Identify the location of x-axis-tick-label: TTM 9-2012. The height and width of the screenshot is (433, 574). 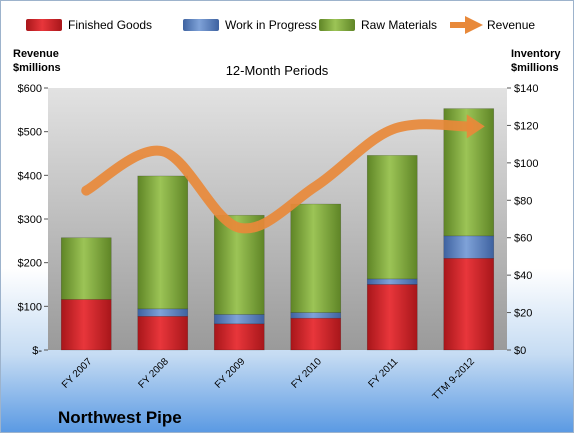
(454, 379).